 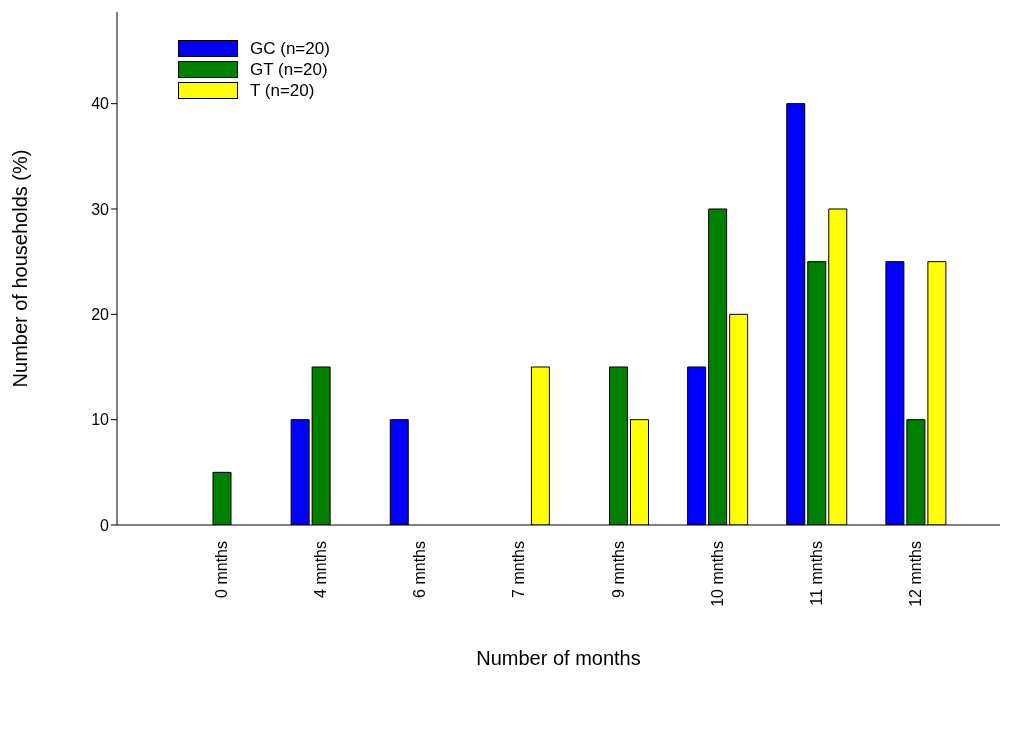 I want to click on y-tick-label: 10, so click(x=100, y=420).